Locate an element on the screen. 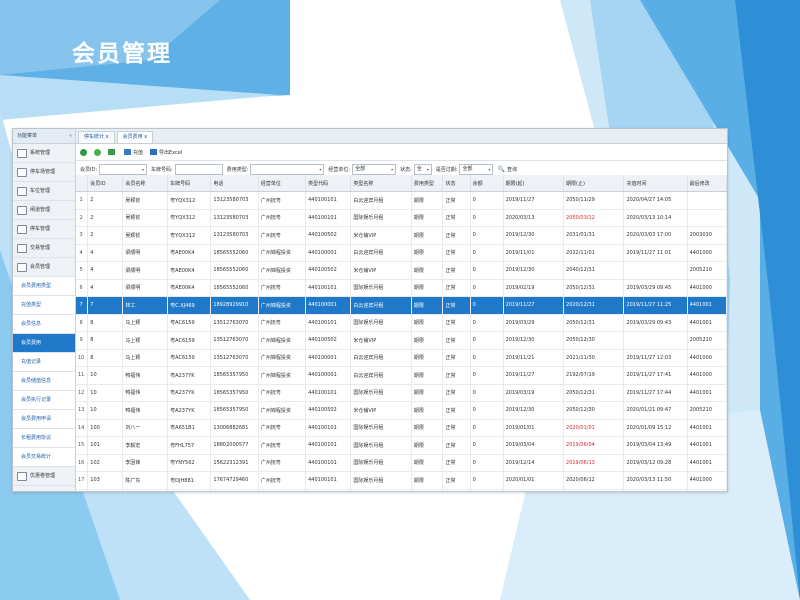 The height and width of the screenshot is (600, 800). card-button is located at coordinates (112, 152).